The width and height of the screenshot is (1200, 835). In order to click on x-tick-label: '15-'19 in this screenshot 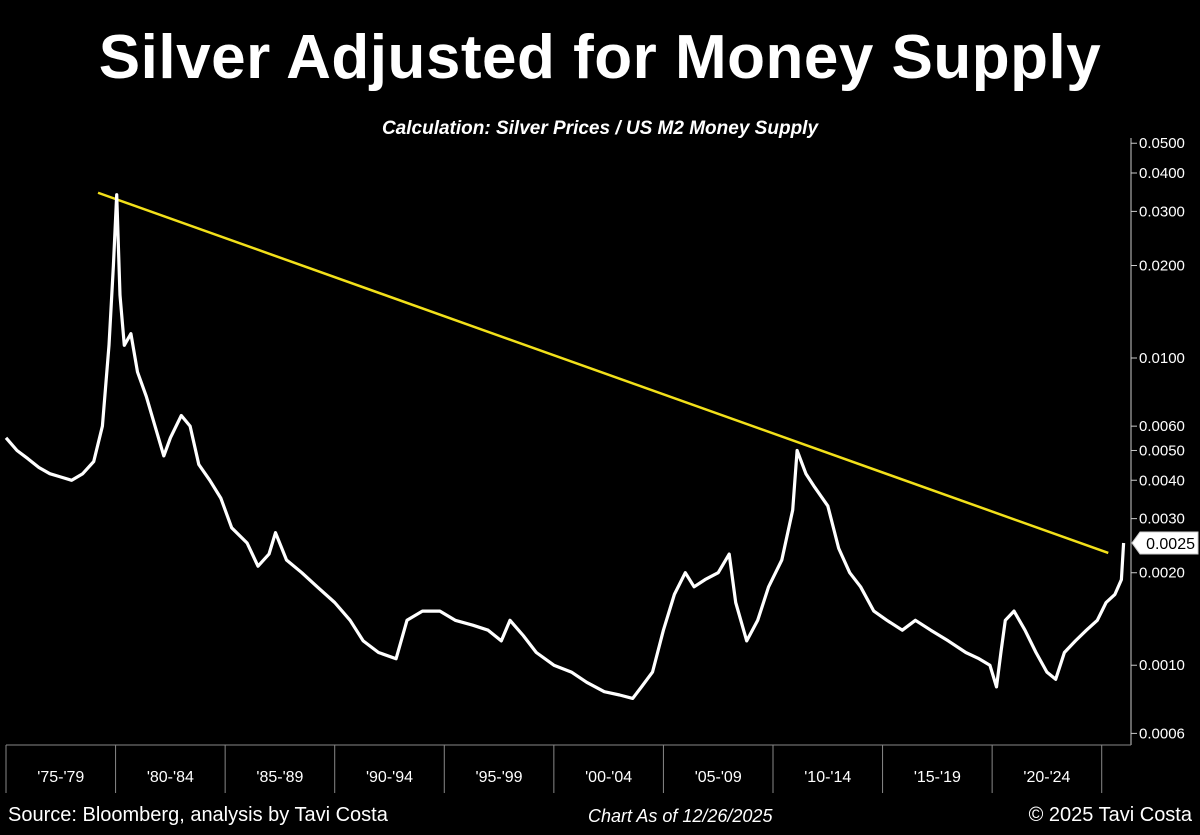, I will do `click(937, 777)`.